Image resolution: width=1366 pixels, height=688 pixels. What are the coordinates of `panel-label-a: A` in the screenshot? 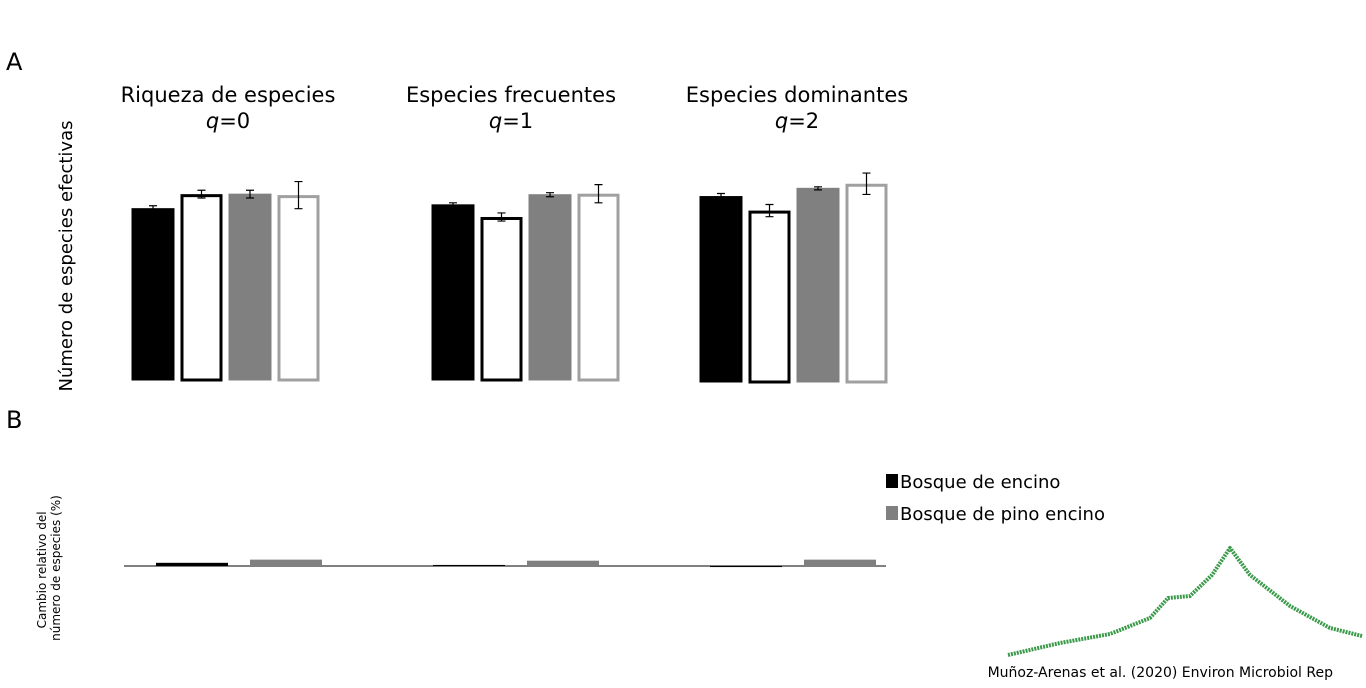 It's located at (14, 62).